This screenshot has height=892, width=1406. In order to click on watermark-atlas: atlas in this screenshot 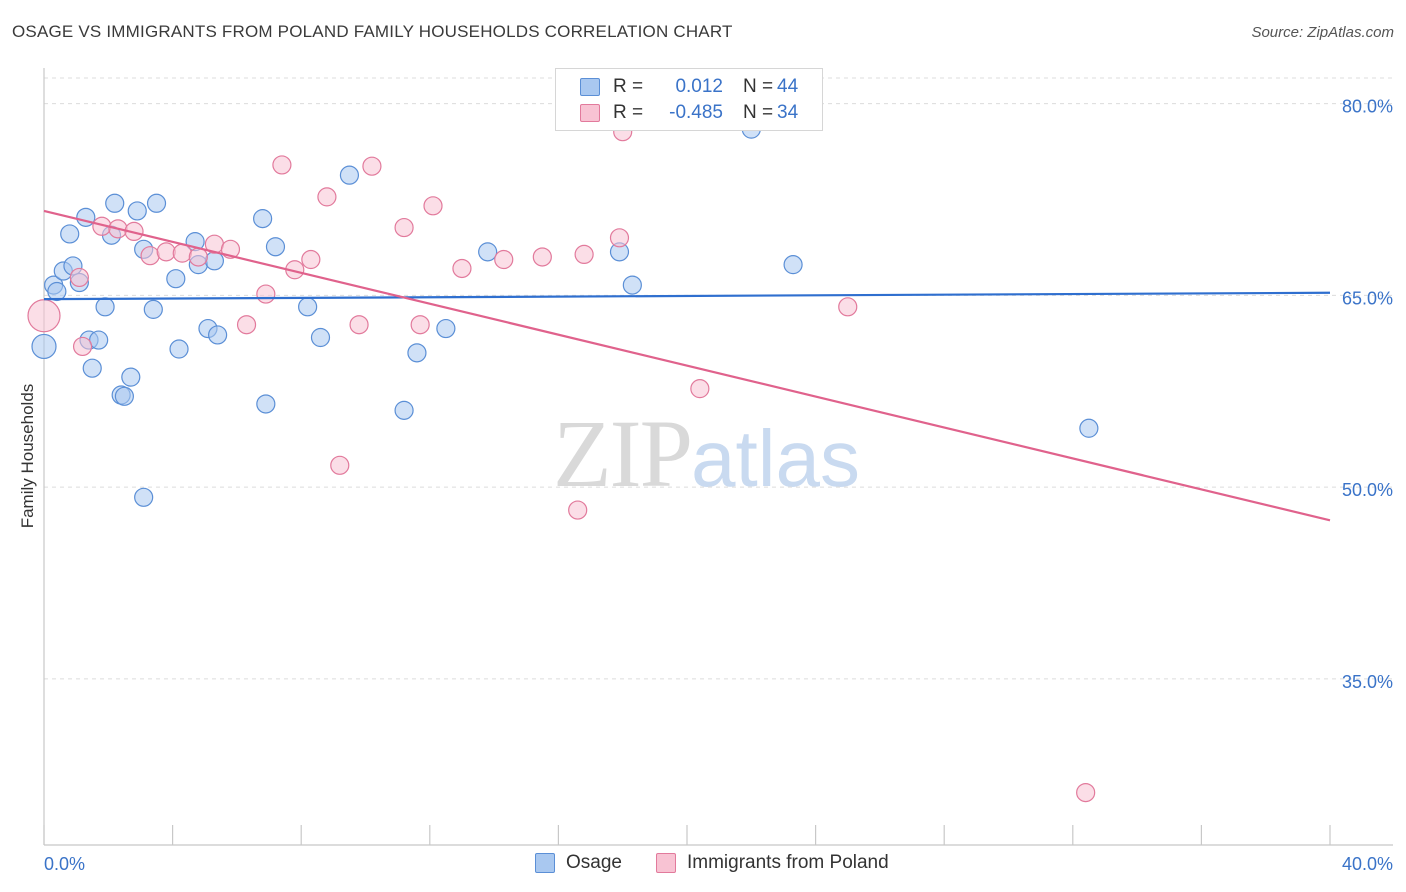, I will do `click(775, 458)`.